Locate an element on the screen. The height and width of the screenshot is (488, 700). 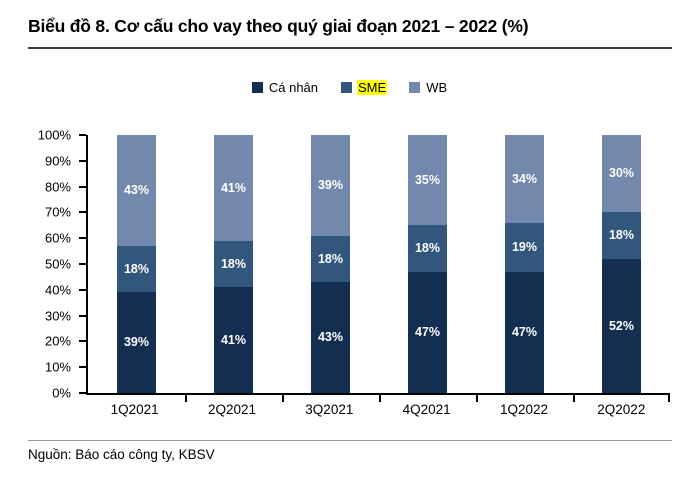
x-axis-label: 4Q2021 is located at coordinates (426, 409).